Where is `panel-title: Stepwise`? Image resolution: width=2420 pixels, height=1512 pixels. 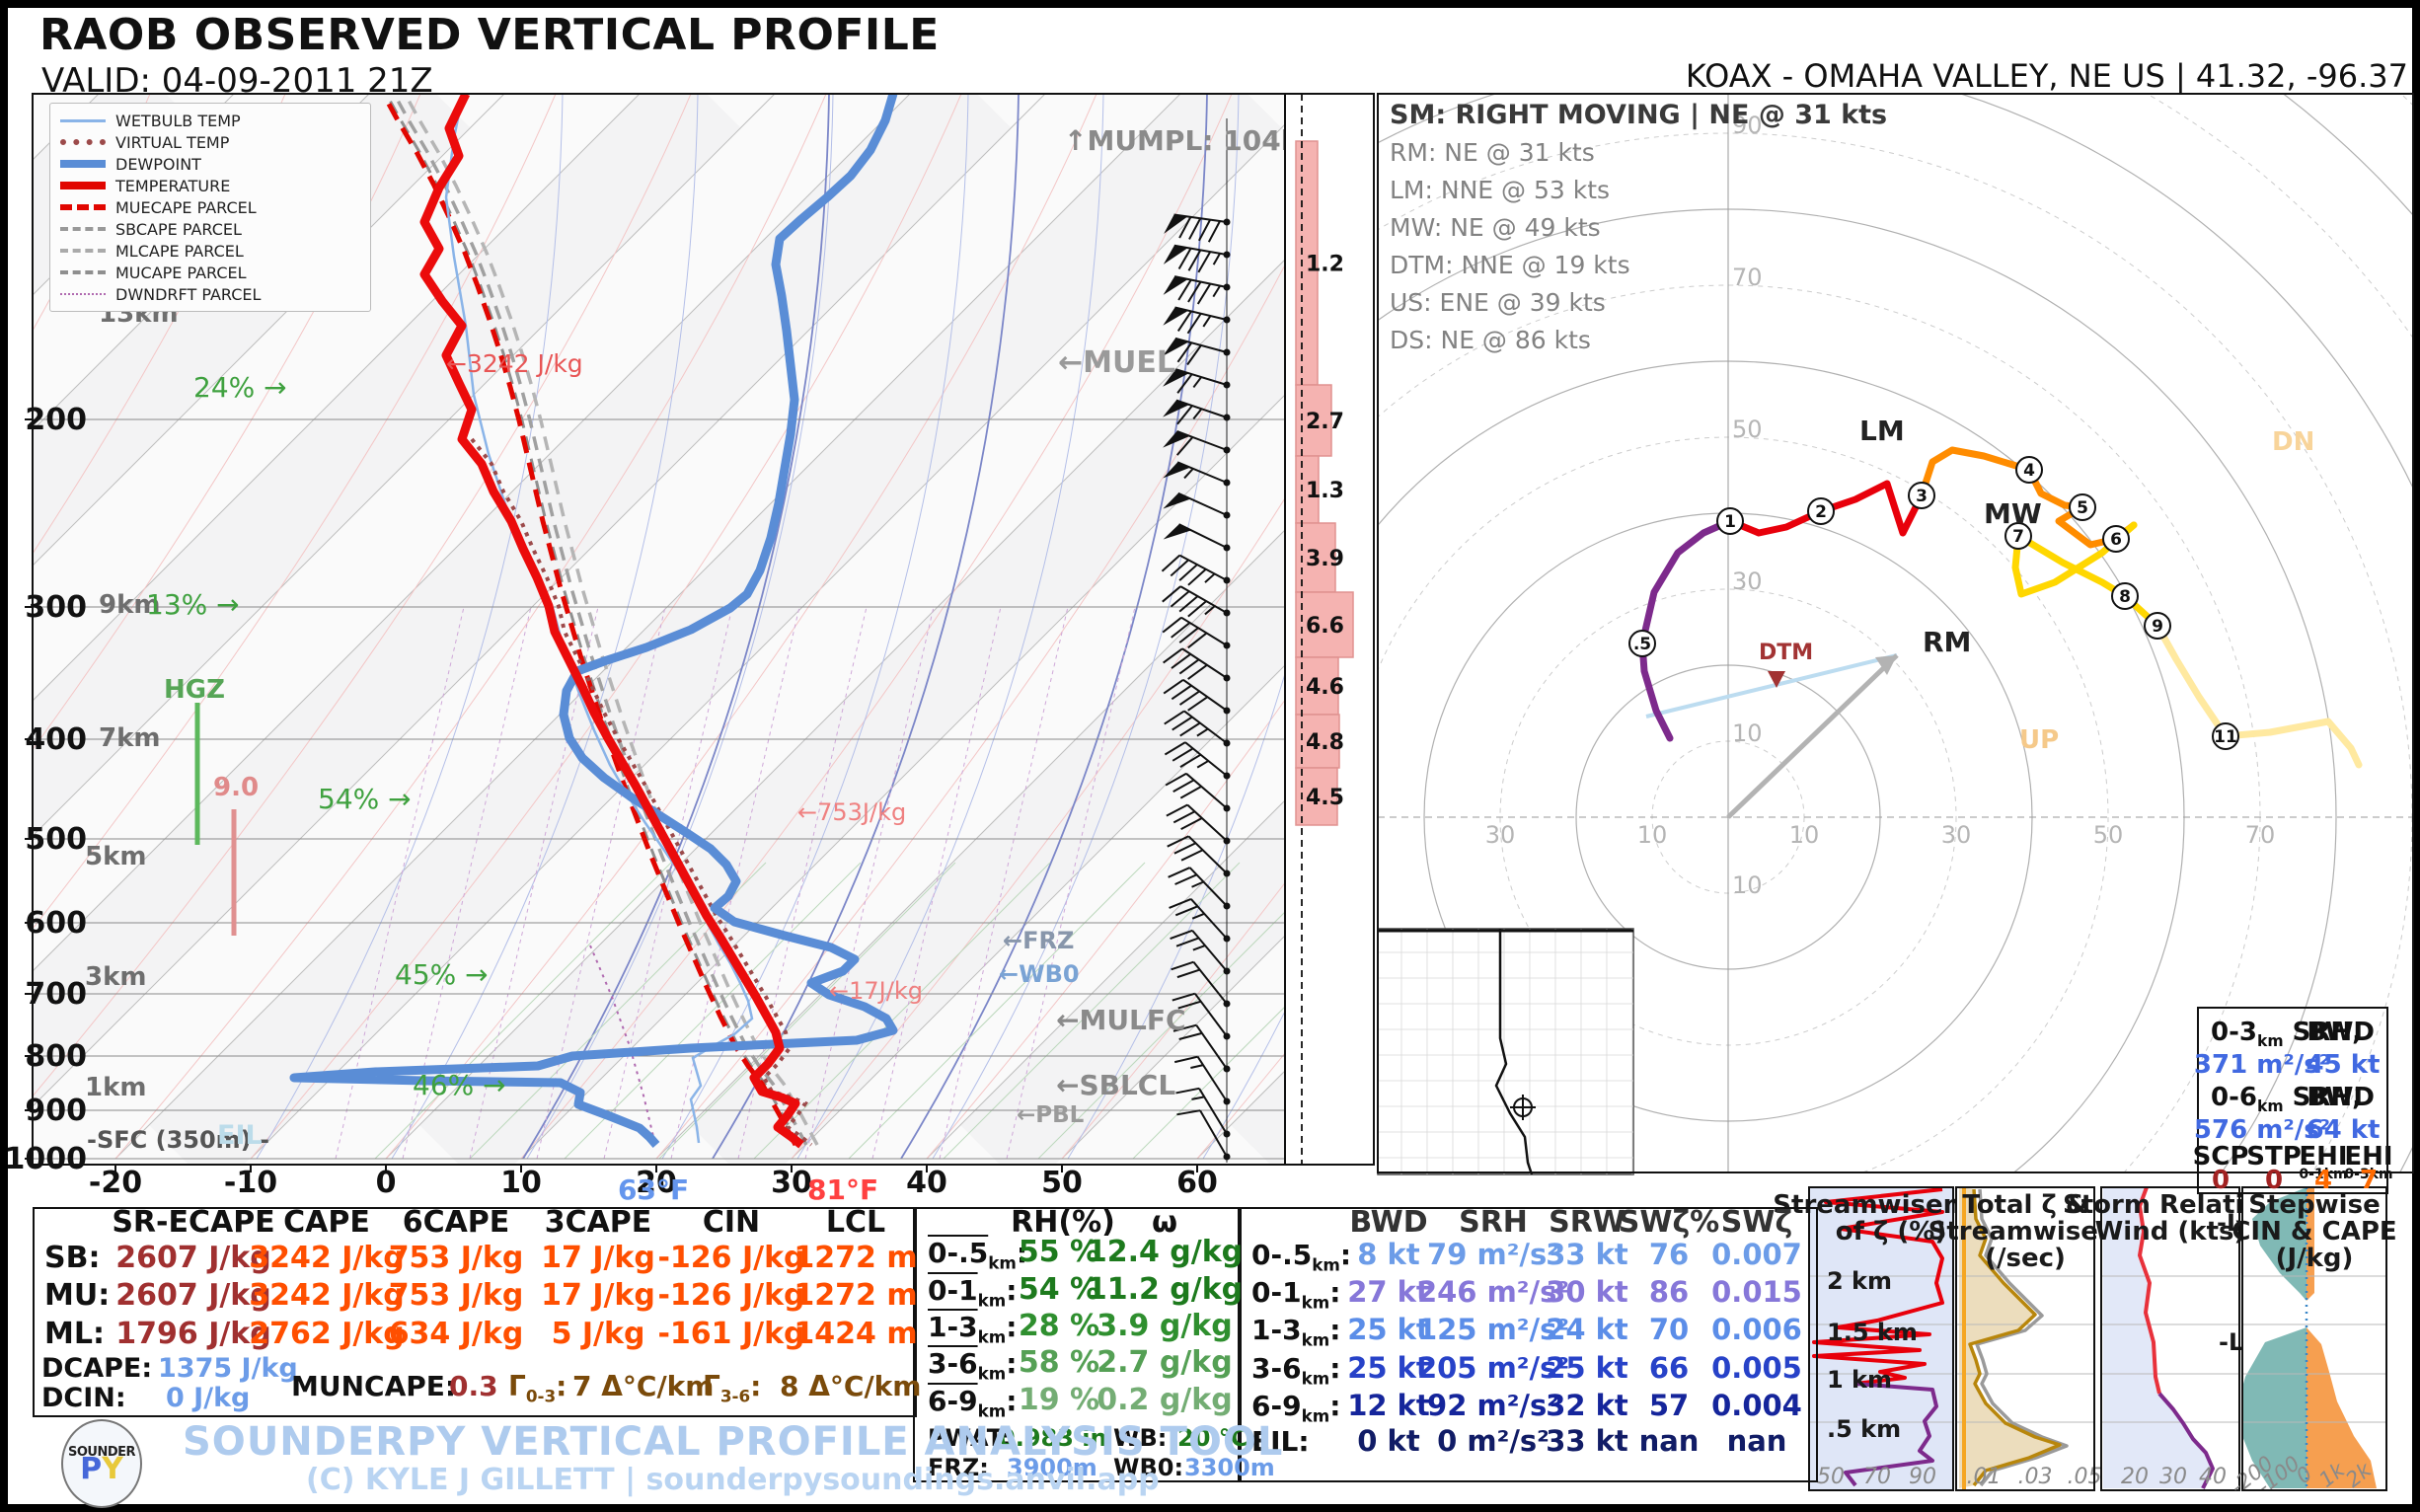
panel-title: Stepwise is located at coordinates (2314, 1205).